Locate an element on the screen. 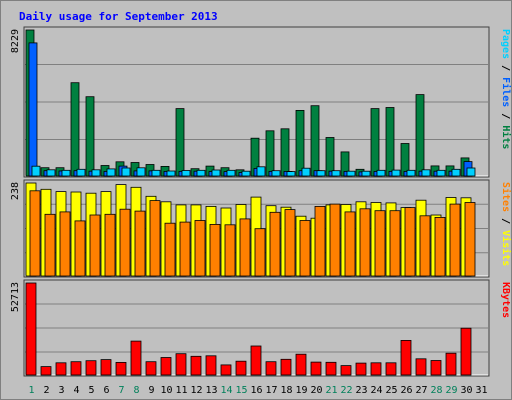 The height and width of the screenshot is (400, 512). x-tick-label-day-26: 26 is located at coordinates (406, 390).